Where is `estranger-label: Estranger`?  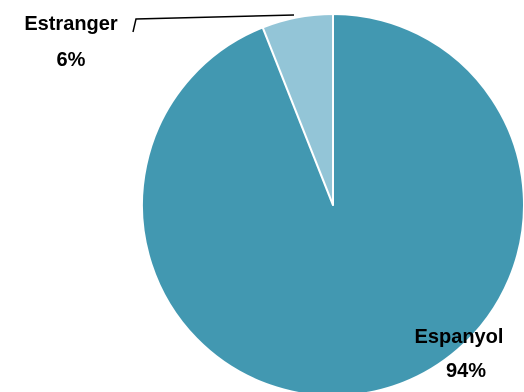 estranger-label: Estranger is located at coordinates (71, 24).